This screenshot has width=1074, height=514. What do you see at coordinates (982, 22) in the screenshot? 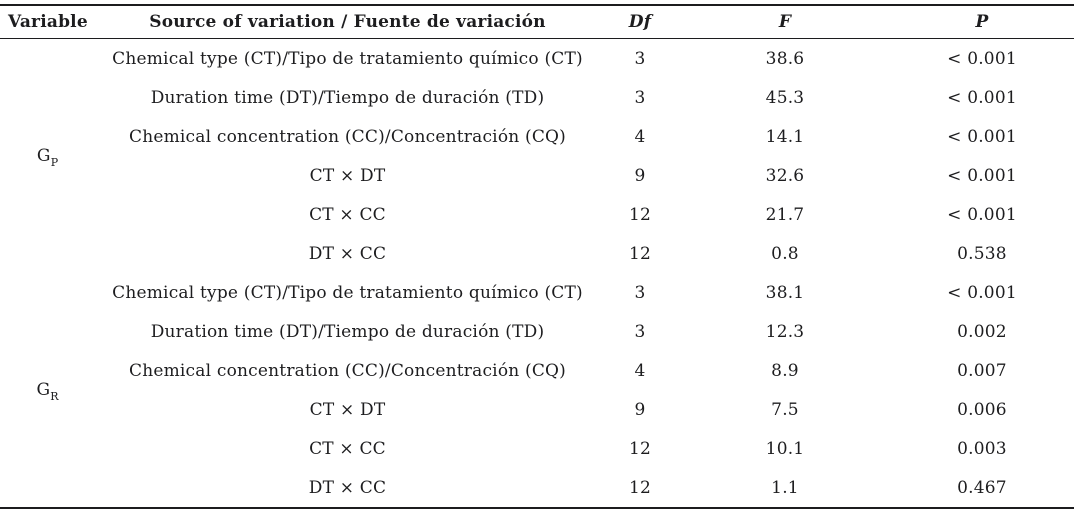
I see `col-header-p: P` at bounding box center [982, 22].